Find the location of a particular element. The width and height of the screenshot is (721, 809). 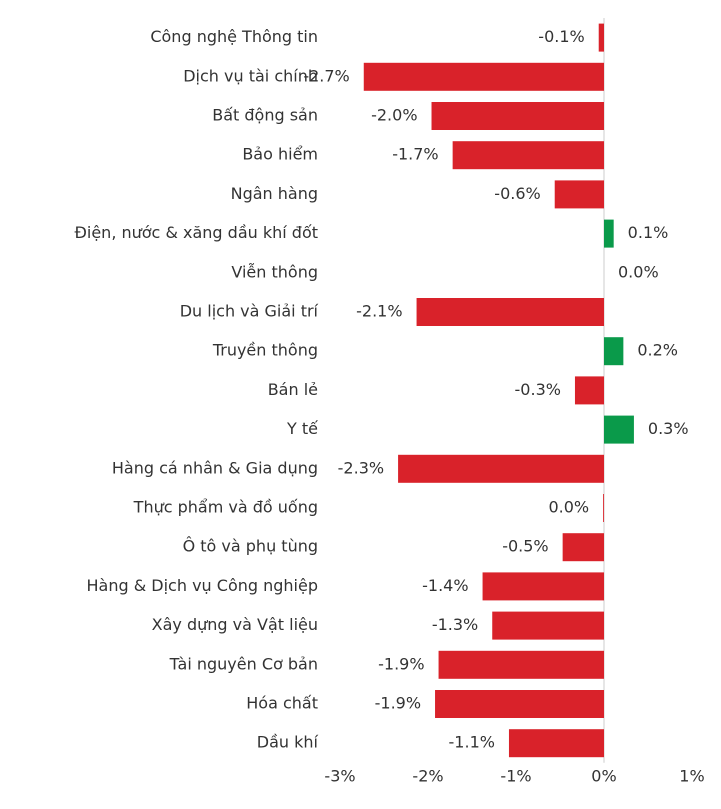

category-label: Dịch vụ tài chính is located at coordinates (250, 75).